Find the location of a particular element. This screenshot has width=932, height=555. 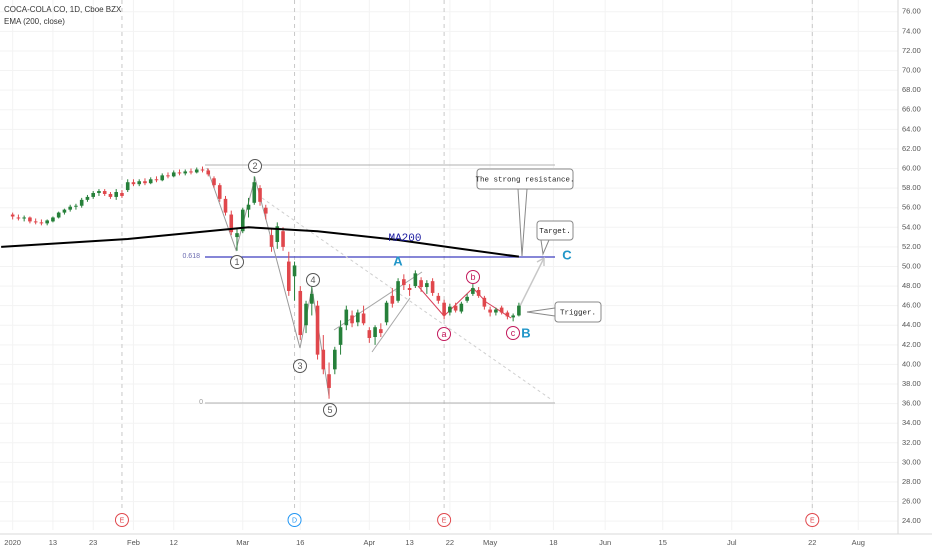

impulse-wave is located at coordinates (268, 282).